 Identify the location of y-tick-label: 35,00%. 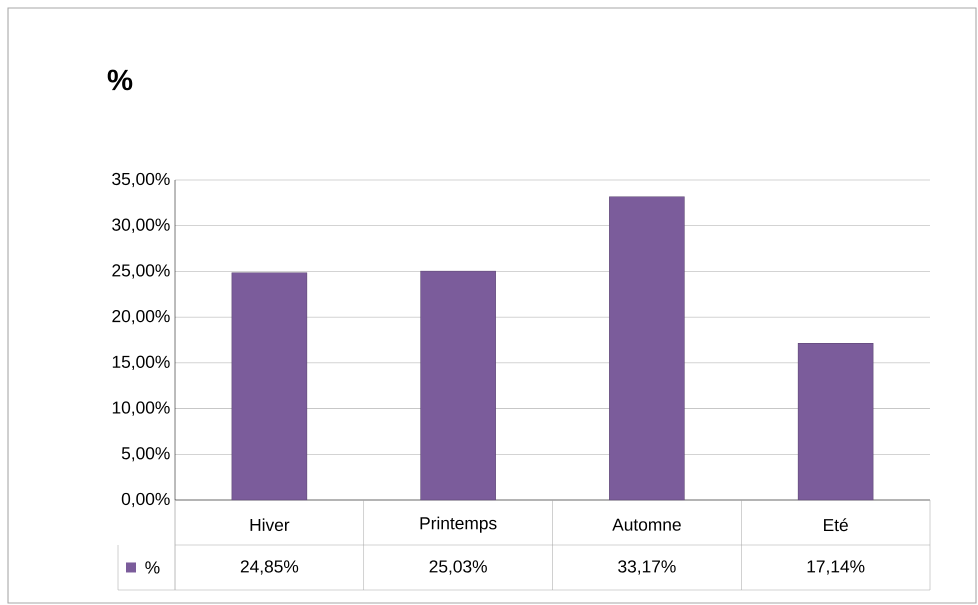
(141, 180).